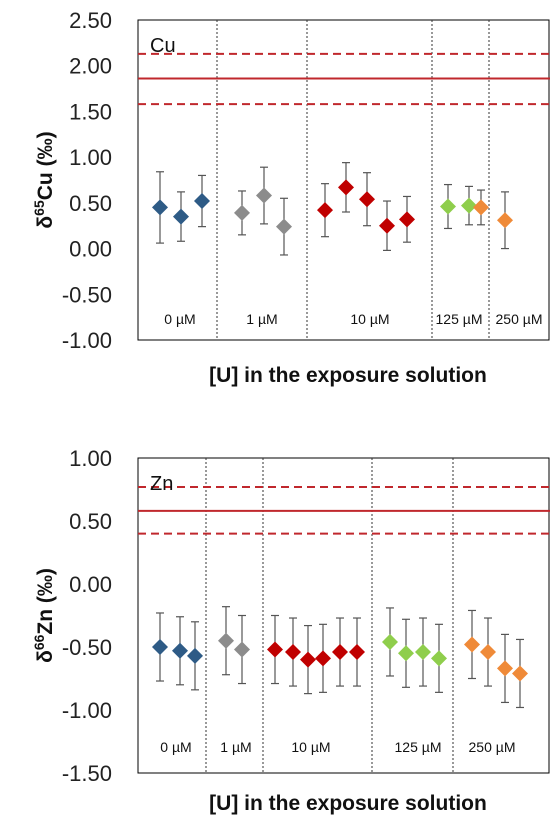  Describe the element at coordinates (90, 66) in the screenshot. I see `y-tick-label: 2.00` at that location.